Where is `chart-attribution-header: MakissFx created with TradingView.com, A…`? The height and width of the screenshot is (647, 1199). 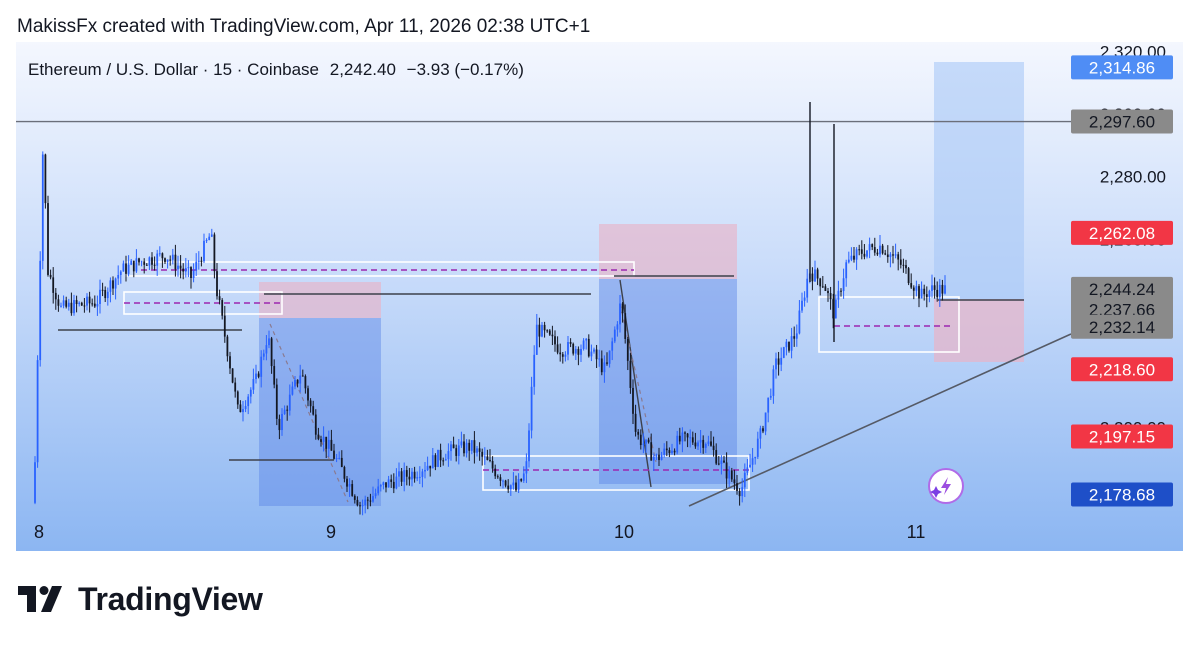
chart-attribution-header: MakissFx created with TradingView.com, A… is located at coordinates (304, 26).